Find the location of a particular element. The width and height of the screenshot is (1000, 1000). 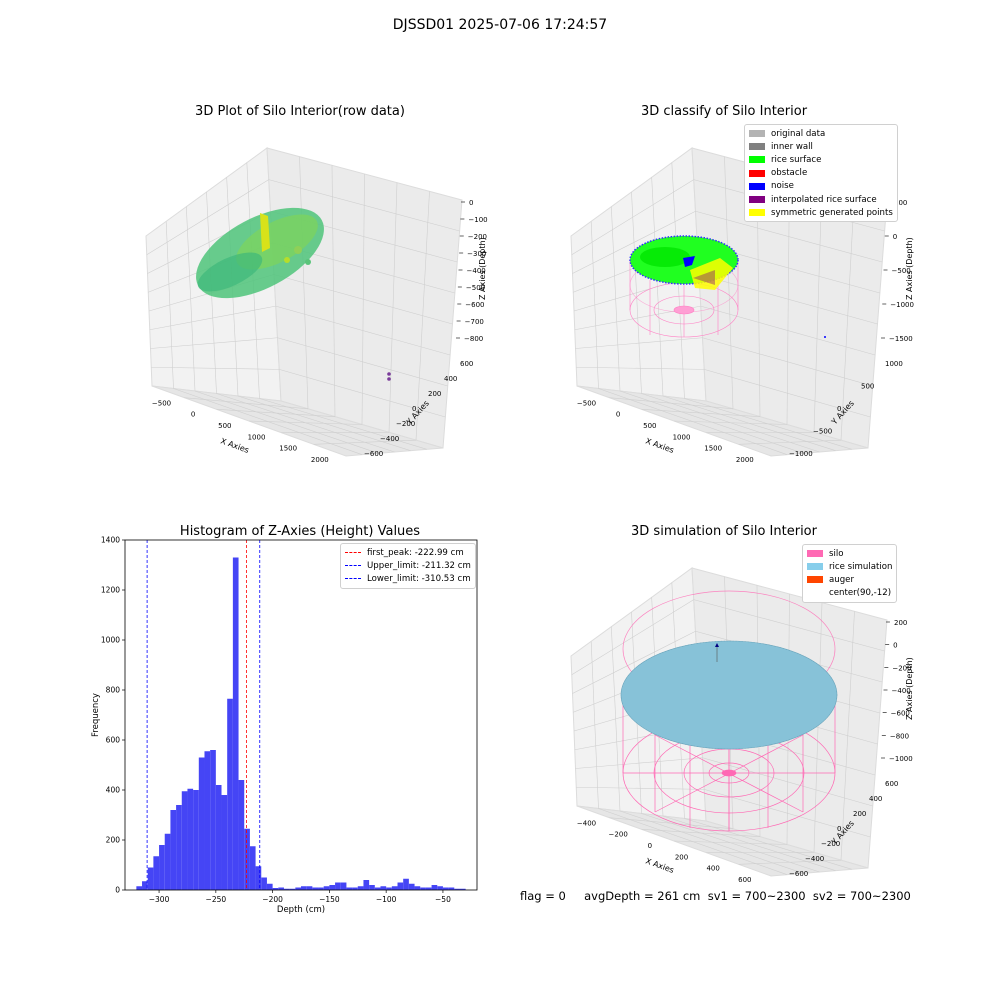

classify-gridlines is located at coordinates (728, 305).